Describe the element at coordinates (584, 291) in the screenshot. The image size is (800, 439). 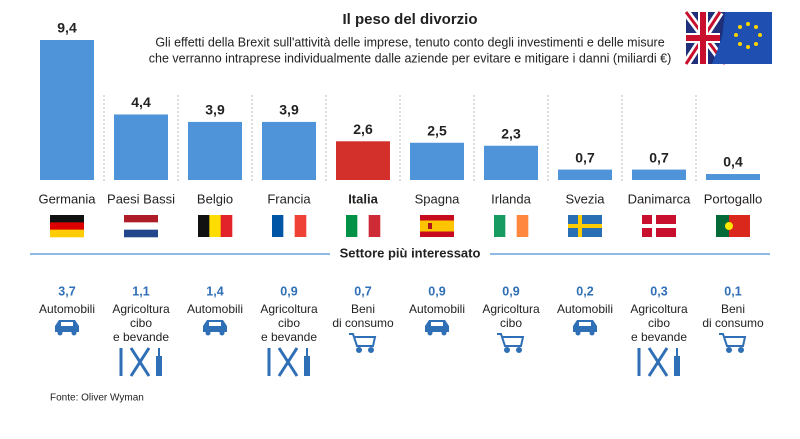
I see `sector-value: 0,2` at that location.